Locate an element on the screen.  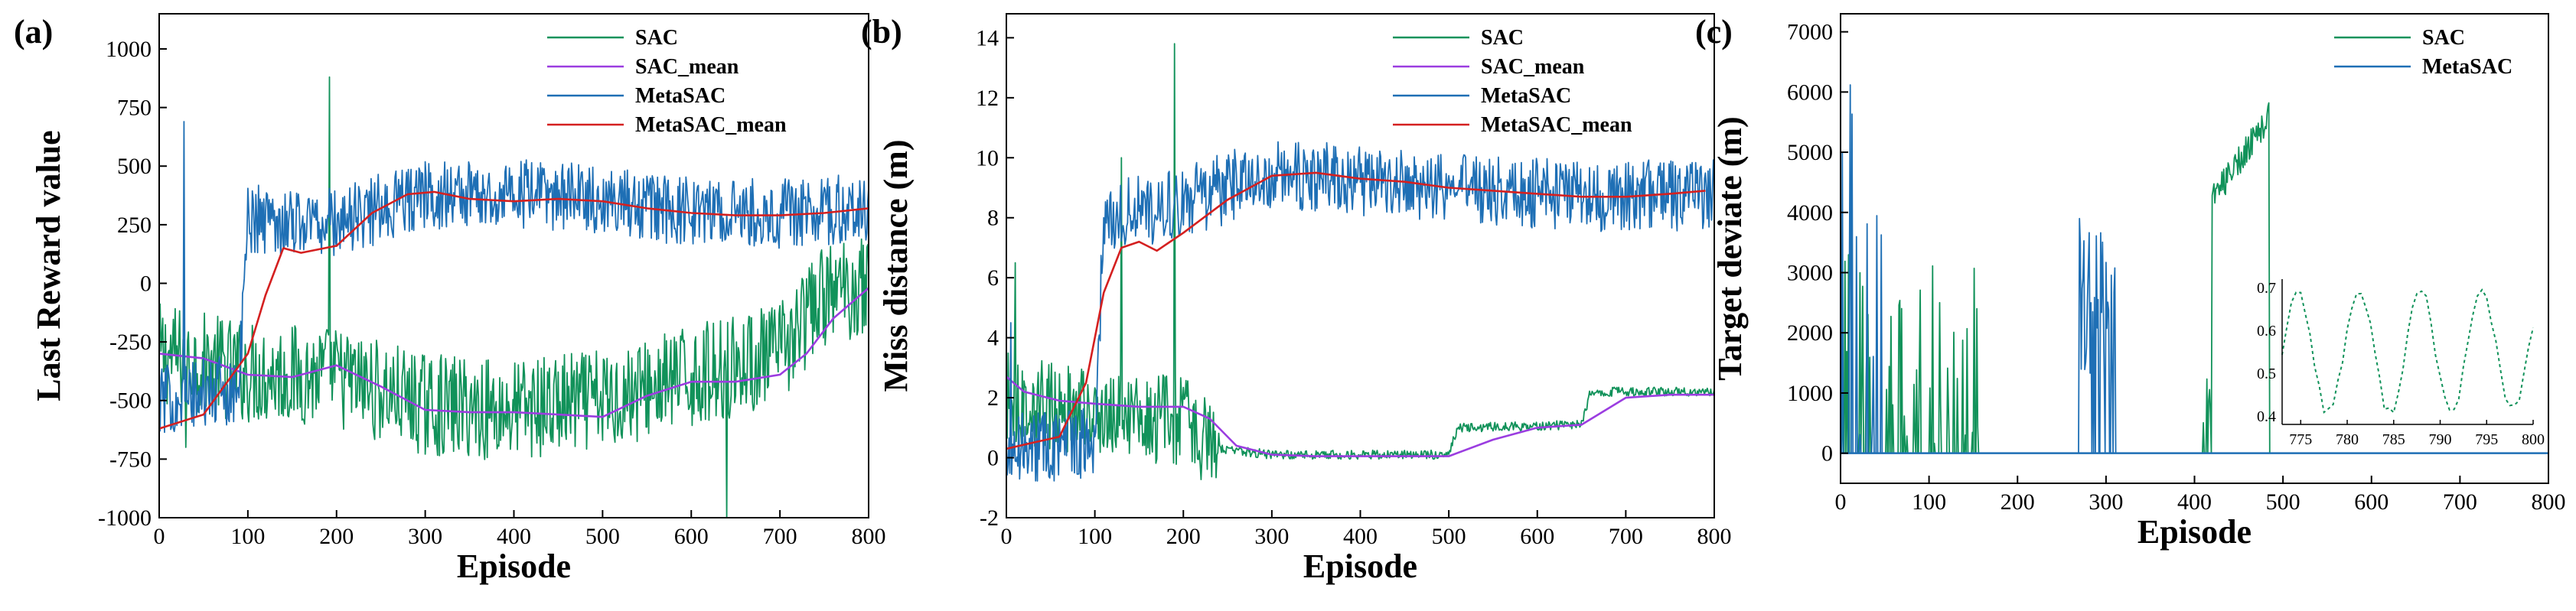
panel-label: (b) is located at coordinates (881, 31).